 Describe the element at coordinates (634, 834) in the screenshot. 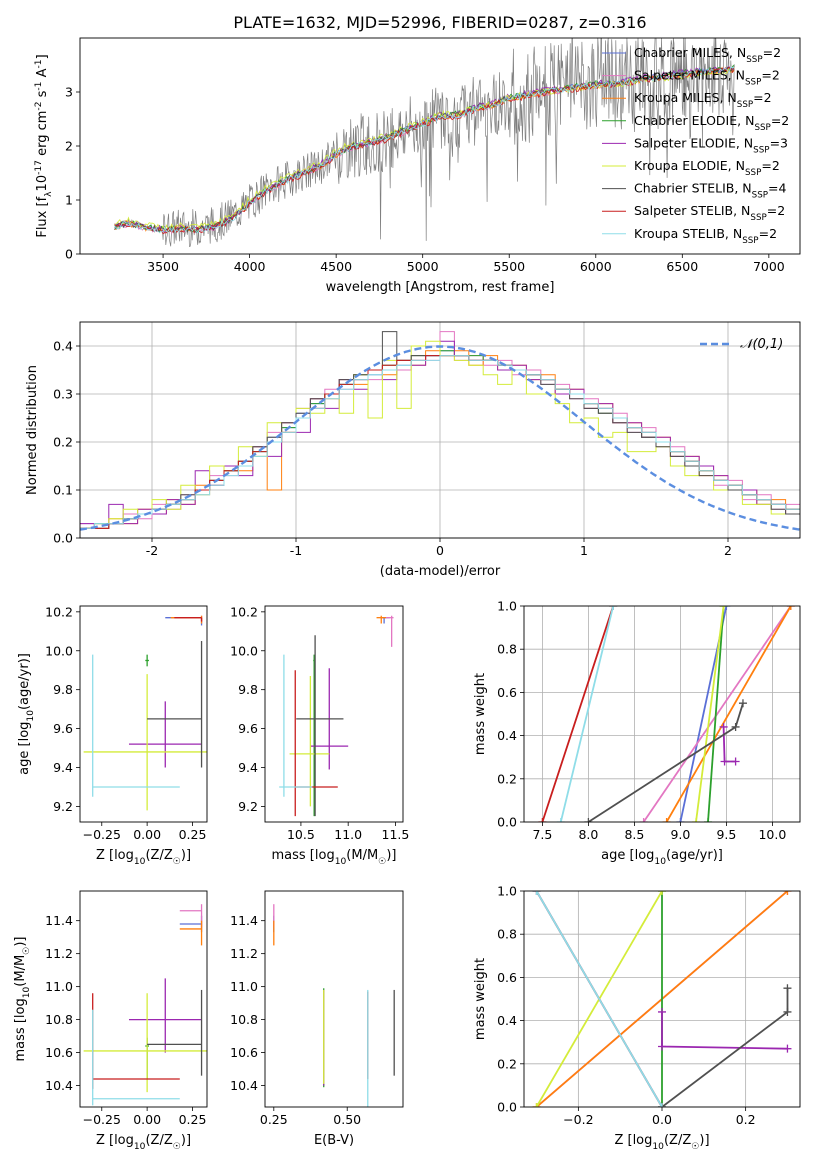

I see `x-tick-label: 8.5` at that location.